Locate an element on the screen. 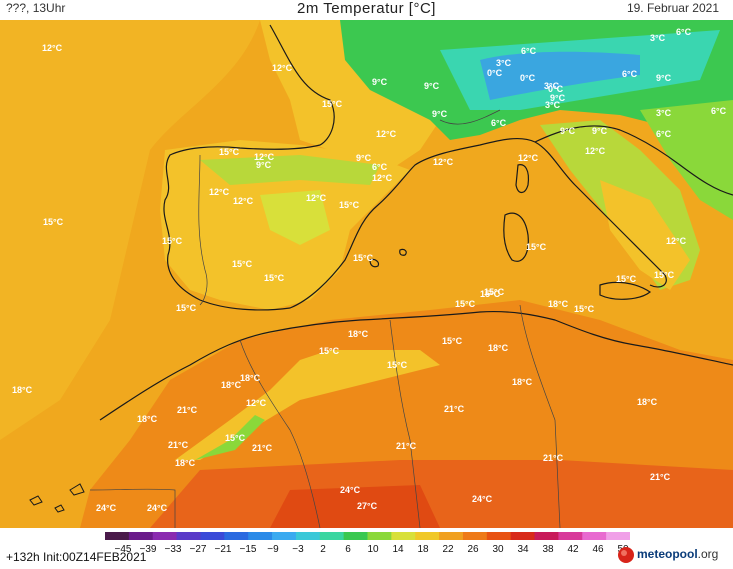 The width and height of the screenshot is (733, 569). logo-suffix: .org is located at coordinates (708, 554).